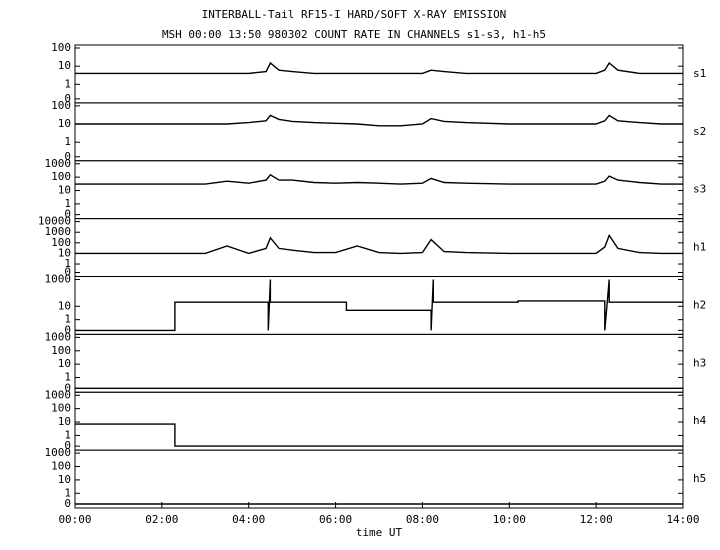 The height and width of the screenshot is (550, 720). Describe the element at coordinates (379, 532) in the screenshot. I see `x-axis-label: time UT` at that location.